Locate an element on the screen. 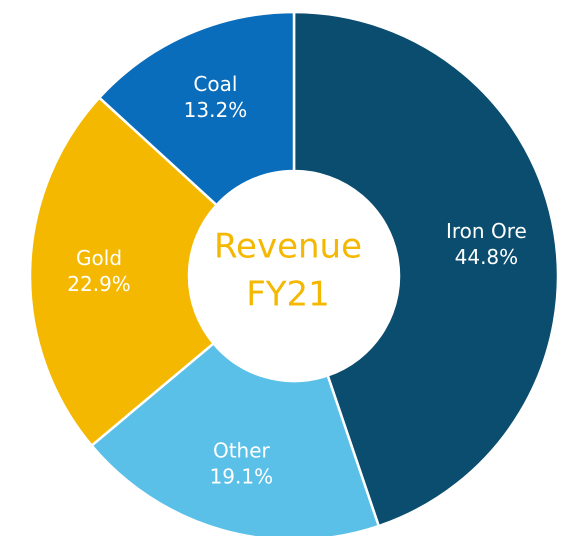 This screenshot has width=569, height=536. slice-label: Other is located at coordinates (242, 450).